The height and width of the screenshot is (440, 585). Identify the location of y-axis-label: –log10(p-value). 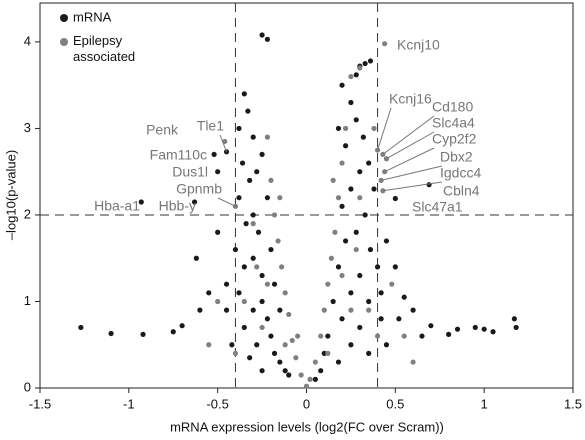
(10, 195).